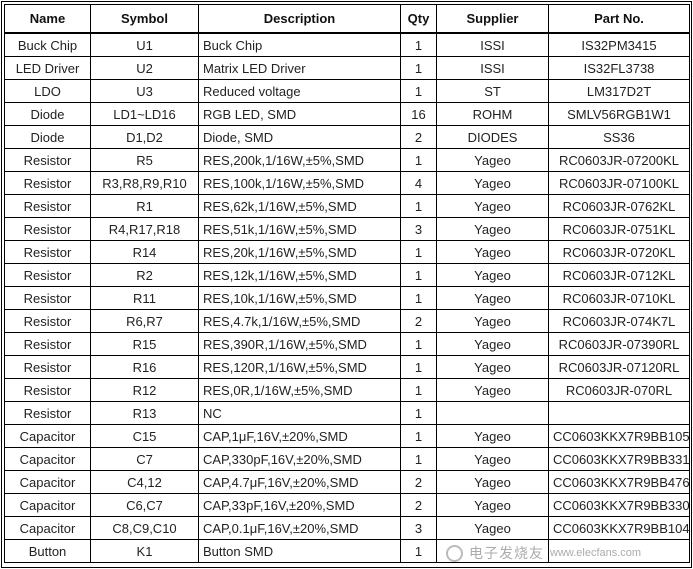 This screenshot has width=693, height=569. I want to click on cell-symbol: R12, so click(144, 390).